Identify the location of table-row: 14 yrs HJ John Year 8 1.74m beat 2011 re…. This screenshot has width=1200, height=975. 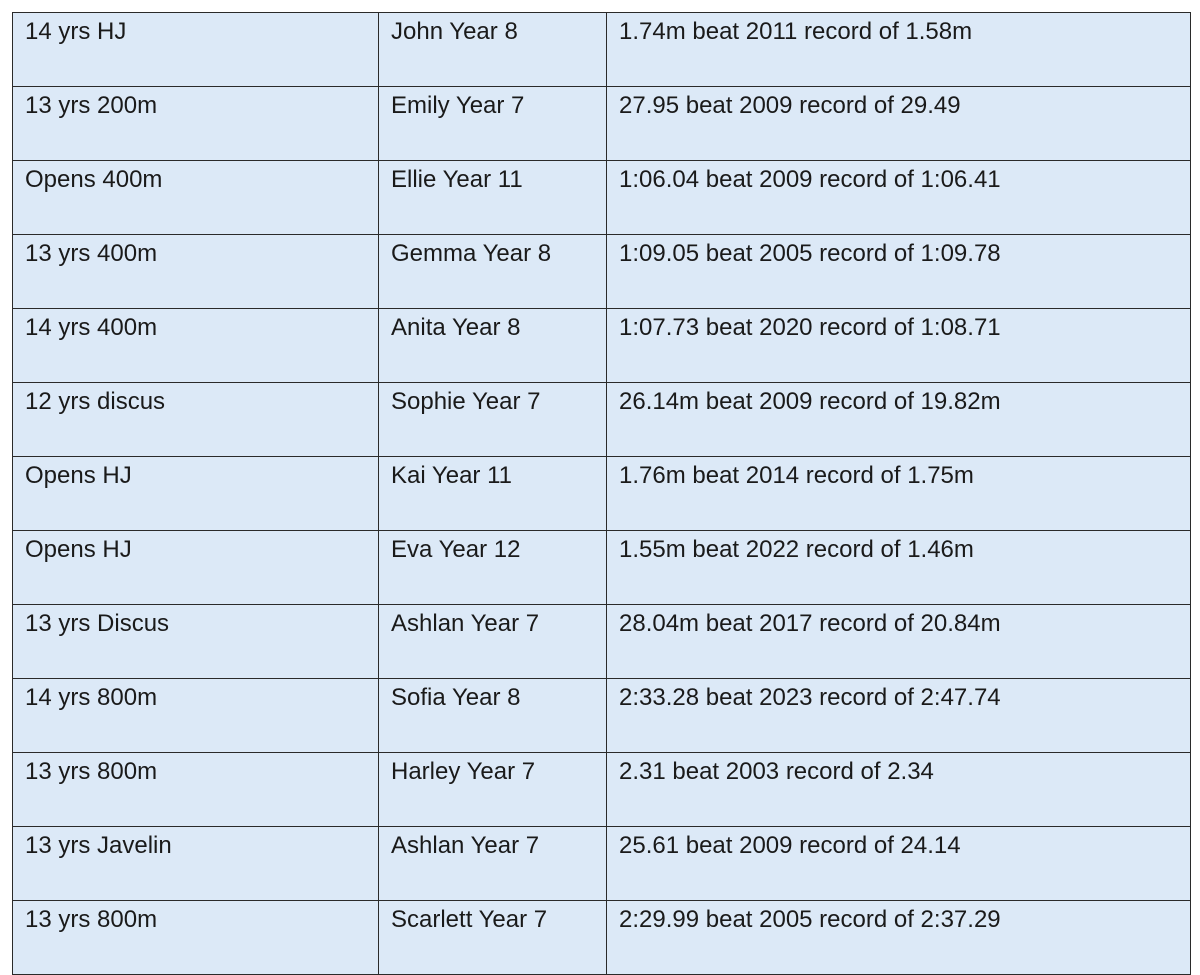
(601, 49).